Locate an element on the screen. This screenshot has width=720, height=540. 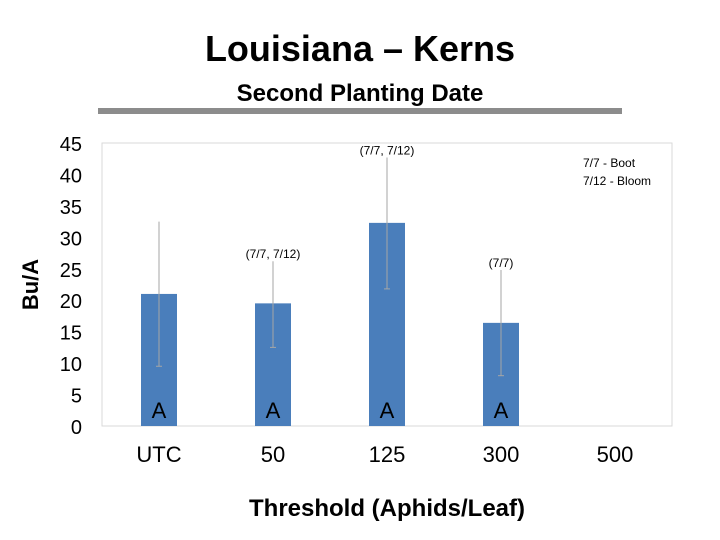
x-tick-label: UTC is located at coordinates (158, 454).